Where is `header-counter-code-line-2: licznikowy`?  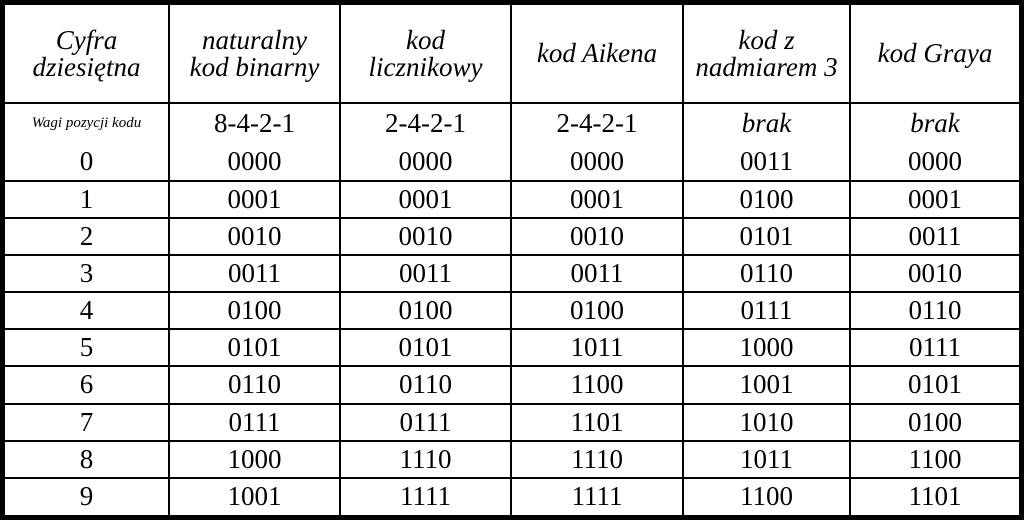
header-counter-code-line-2: licznikowy is located at coordinates (425, 66).